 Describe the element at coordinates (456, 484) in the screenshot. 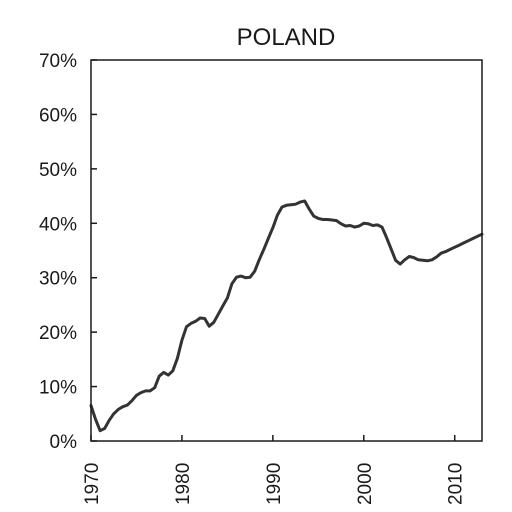

I see `x-tick-label: 2010` at that location.